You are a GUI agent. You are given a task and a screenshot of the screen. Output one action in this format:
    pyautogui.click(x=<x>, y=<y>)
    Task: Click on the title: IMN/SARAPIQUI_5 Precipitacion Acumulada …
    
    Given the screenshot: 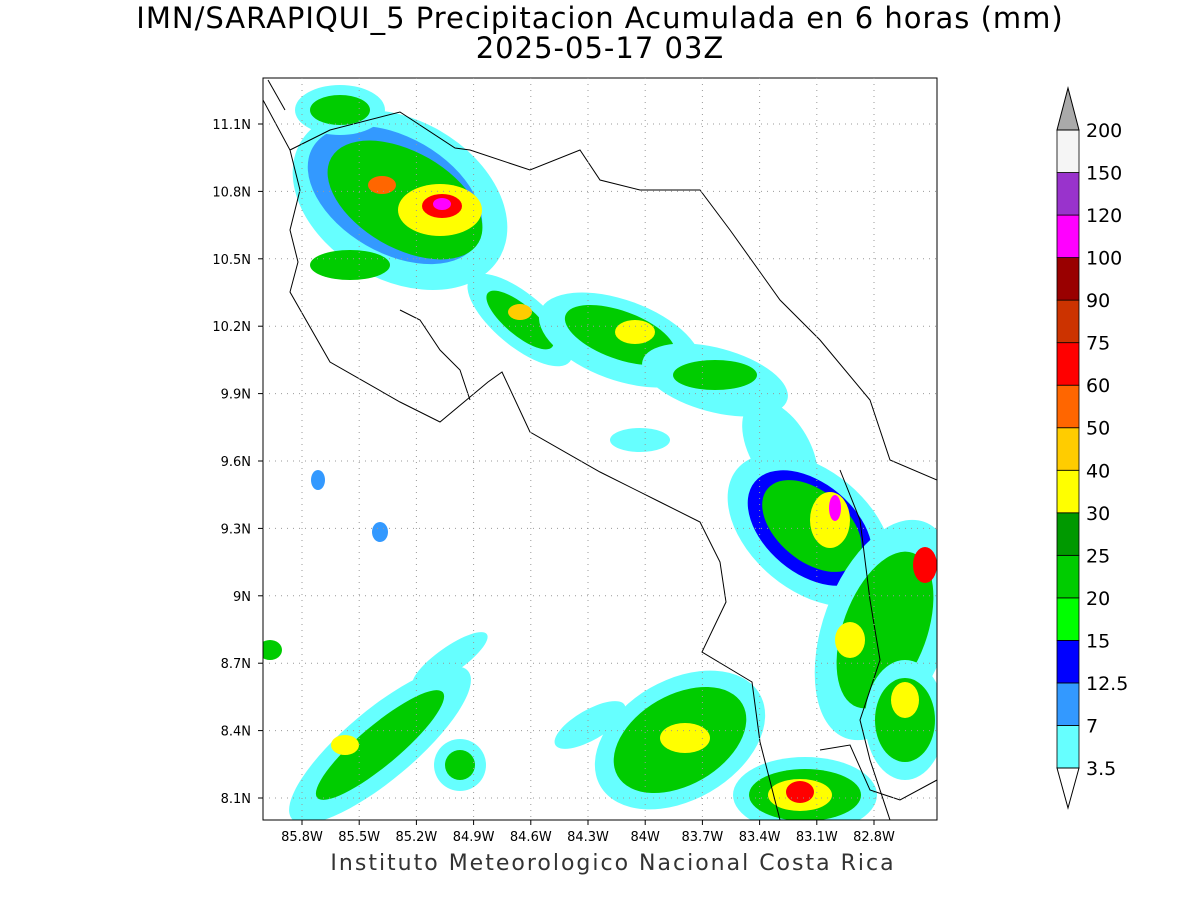 What is the action you would take?
    pyautogui.click(x=599, y=18)
    